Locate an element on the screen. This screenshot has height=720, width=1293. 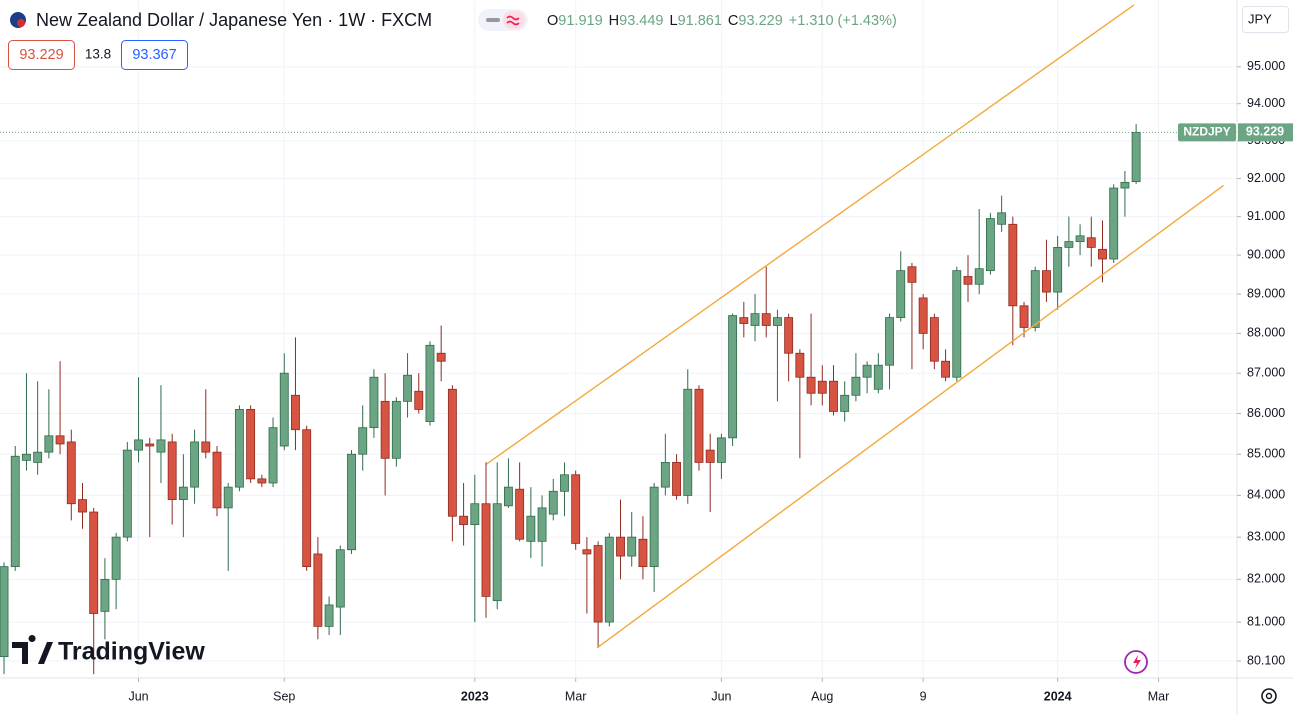
y-tick-label: 82.000 is located at coordinates (1266, 579).